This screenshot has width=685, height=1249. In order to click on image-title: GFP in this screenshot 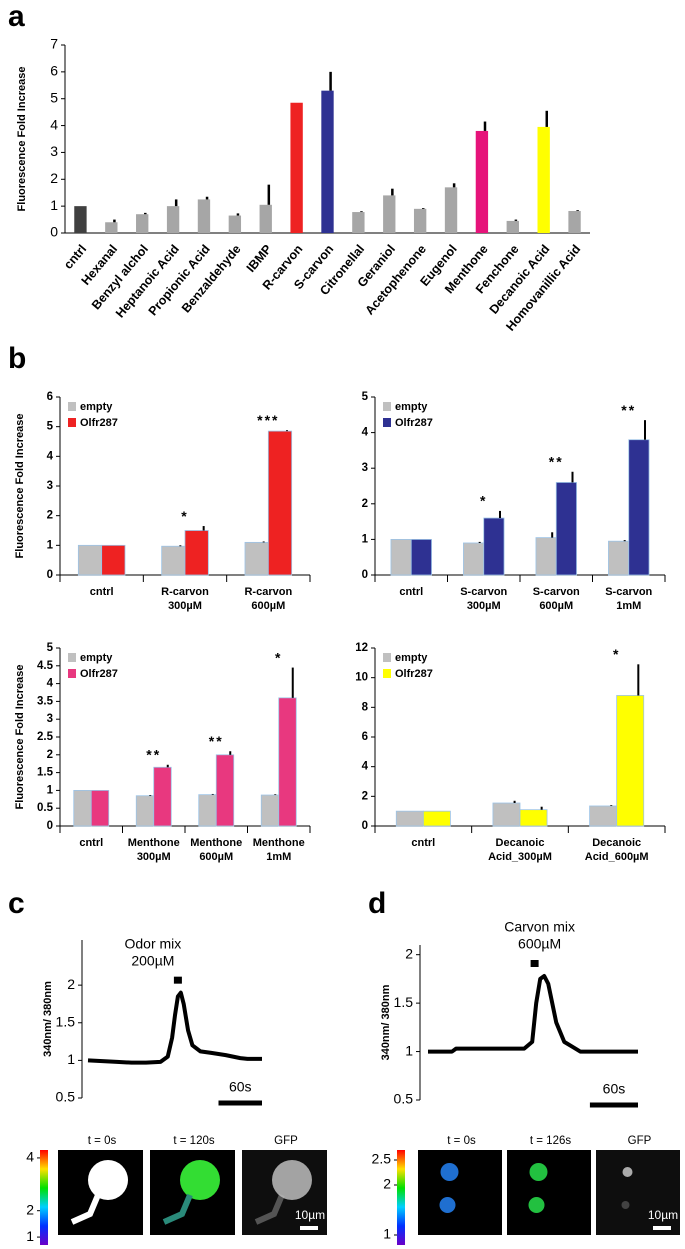, I will do `click(640, 1141)`.